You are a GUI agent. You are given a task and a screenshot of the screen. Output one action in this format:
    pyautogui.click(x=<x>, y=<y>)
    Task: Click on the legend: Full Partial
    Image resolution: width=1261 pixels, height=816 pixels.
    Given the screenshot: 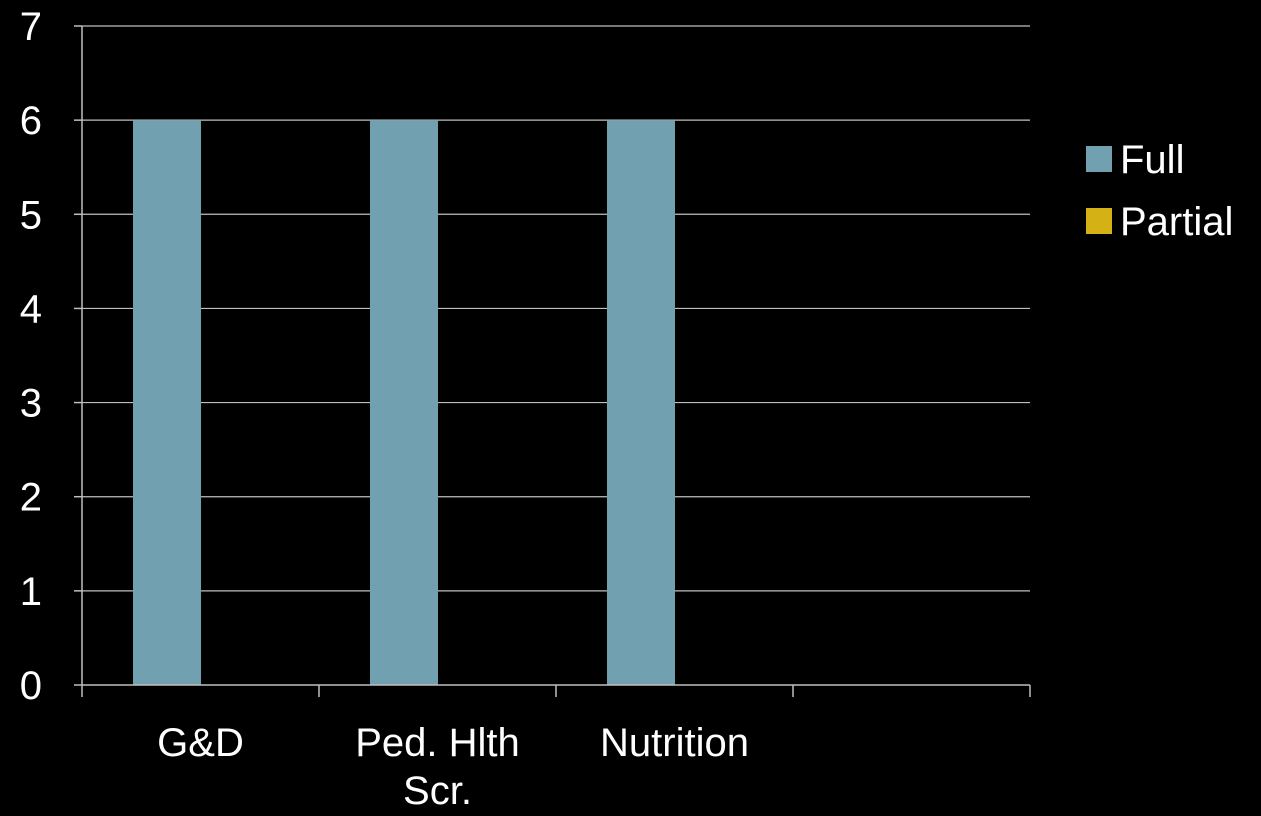 What is the action you would take?
    pyautogui.click(x=1159, y=191)
    